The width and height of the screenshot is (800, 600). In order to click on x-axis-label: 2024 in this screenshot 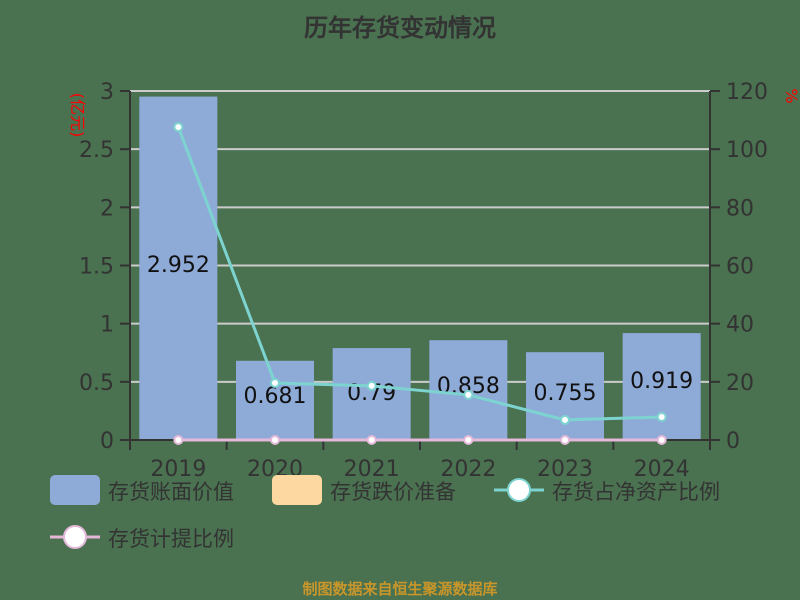, I will do `click(662, 469)`.